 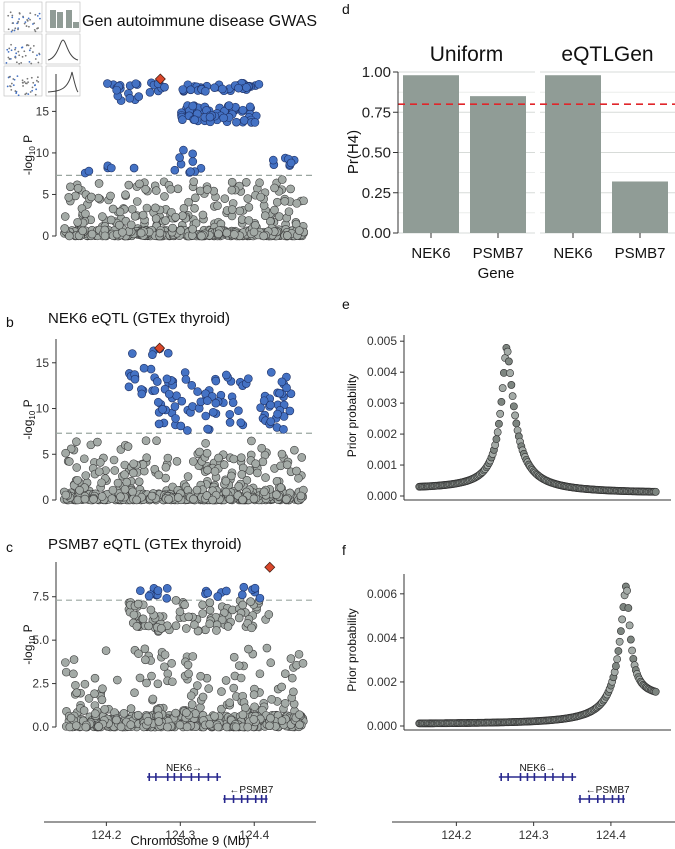 What do you see at coordinates (498, 253) in the screenshot?
I see `x-tick-label: PSMB7` at bounding box center [498, 253].